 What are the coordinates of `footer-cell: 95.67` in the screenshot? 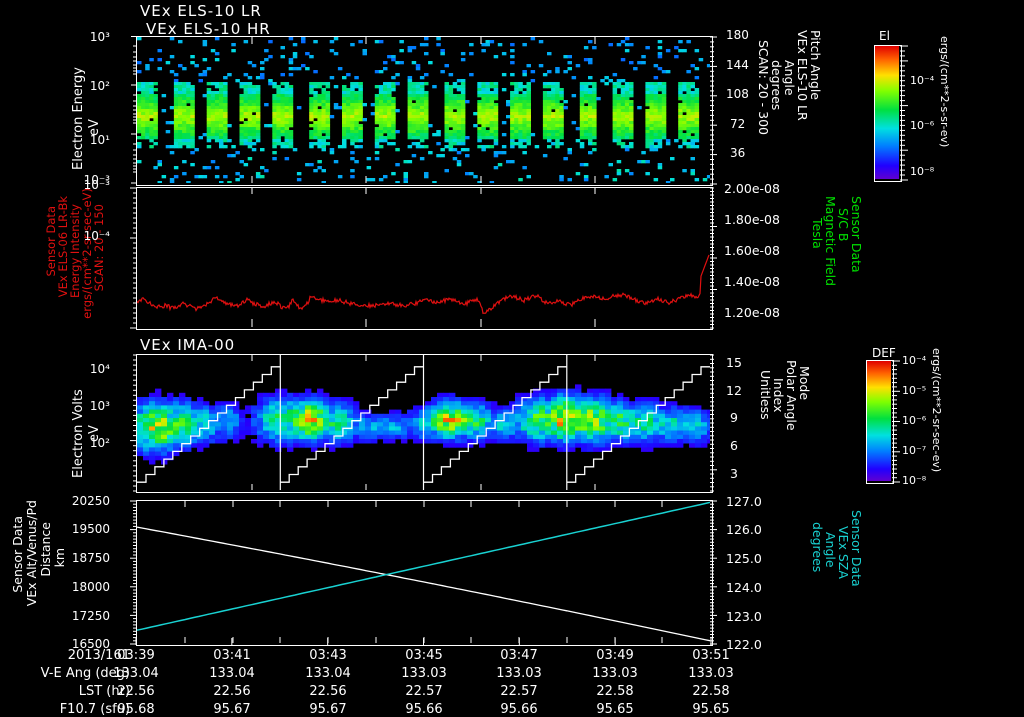 It's located at (328, 709).